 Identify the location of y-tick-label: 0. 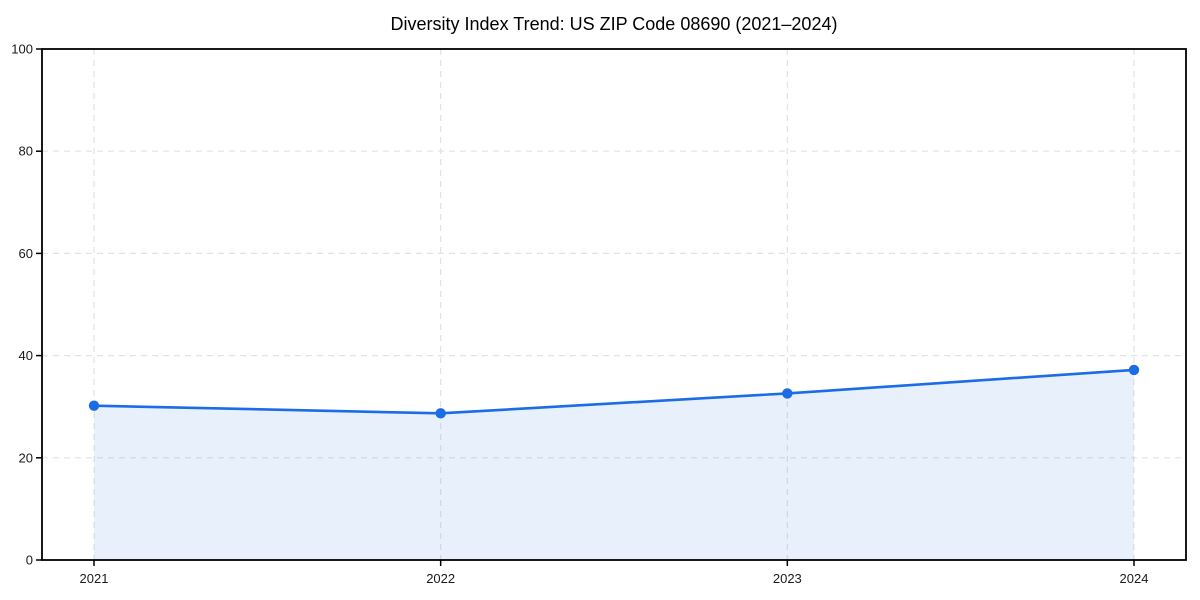
(29, 560).